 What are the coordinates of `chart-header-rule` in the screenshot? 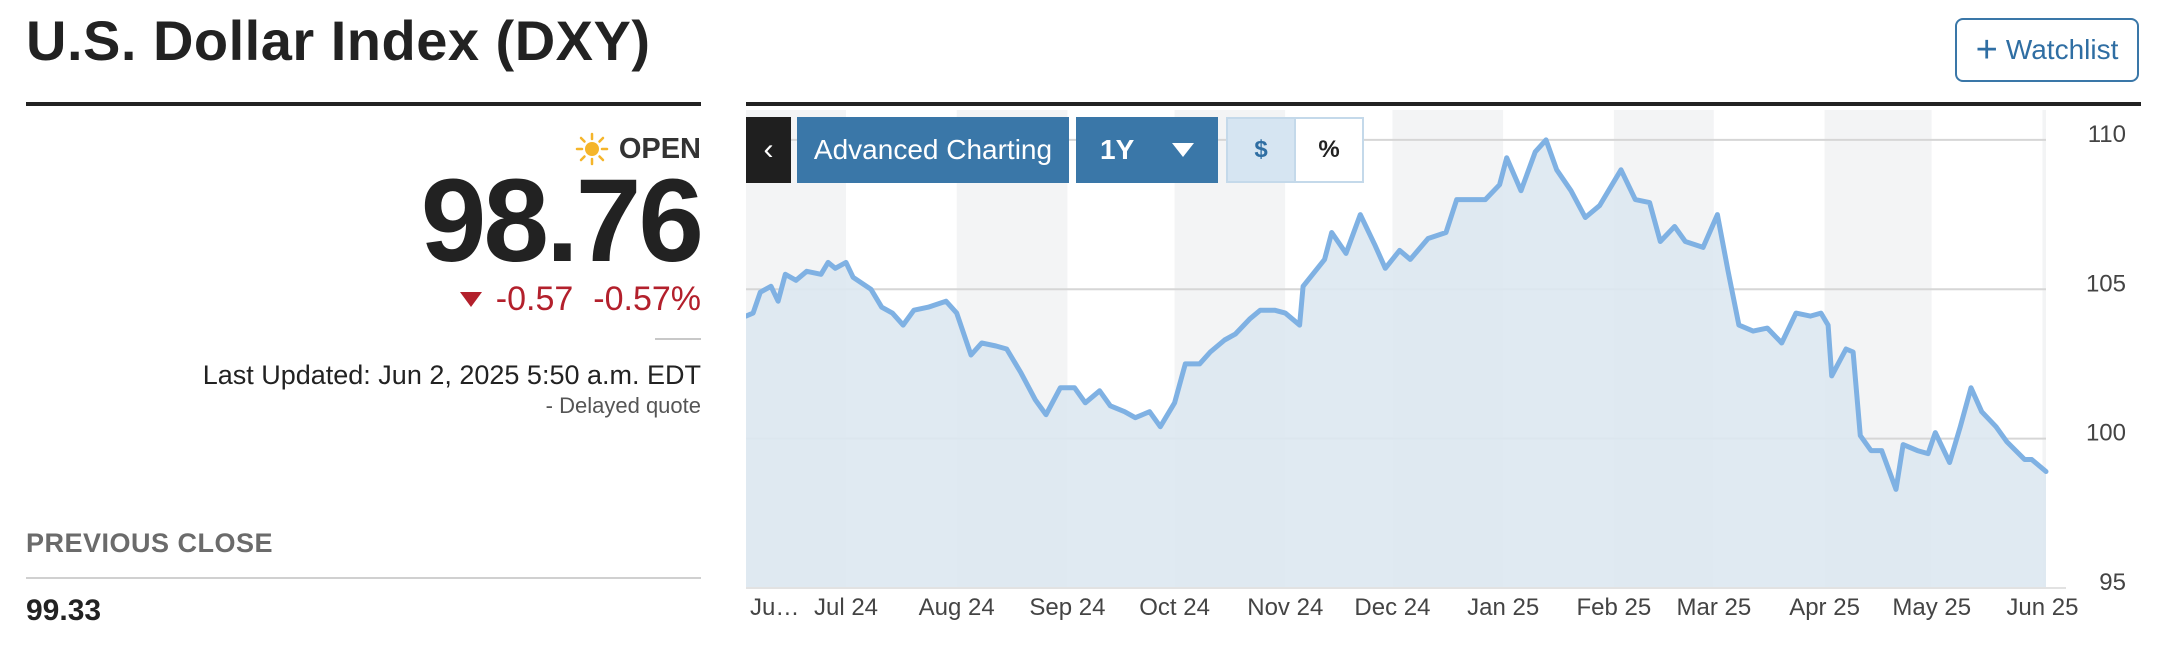 It's located at (1443, 104).